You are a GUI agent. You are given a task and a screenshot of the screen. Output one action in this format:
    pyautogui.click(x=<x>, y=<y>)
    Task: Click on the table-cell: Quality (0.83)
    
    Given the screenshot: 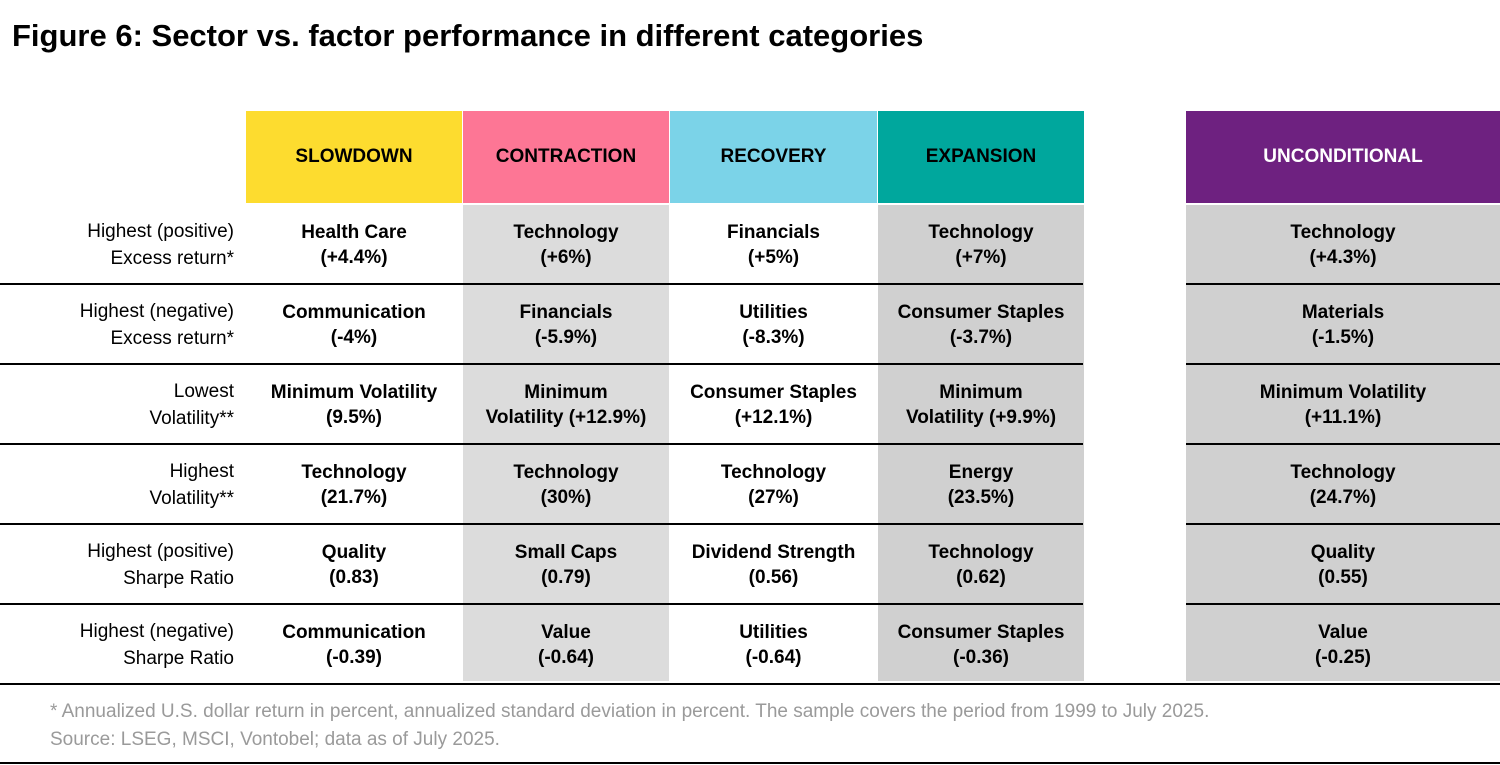 What is the action you would take?
    pyautogui.click(x=354, y=565)
    